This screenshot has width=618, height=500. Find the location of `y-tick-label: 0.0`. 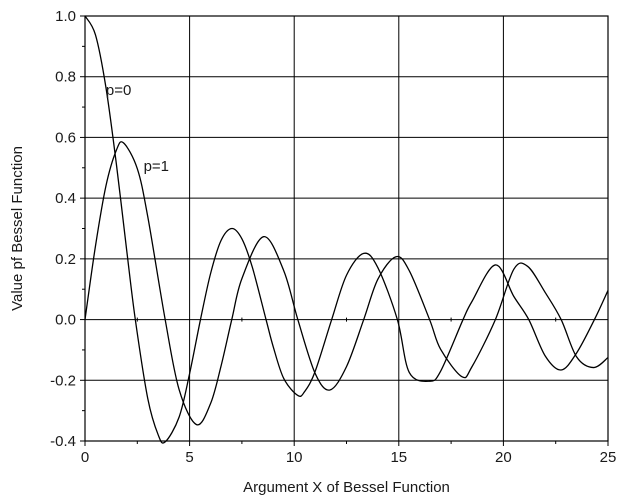

y-tick-label: 0.0 is located at coordinates (65, 320).